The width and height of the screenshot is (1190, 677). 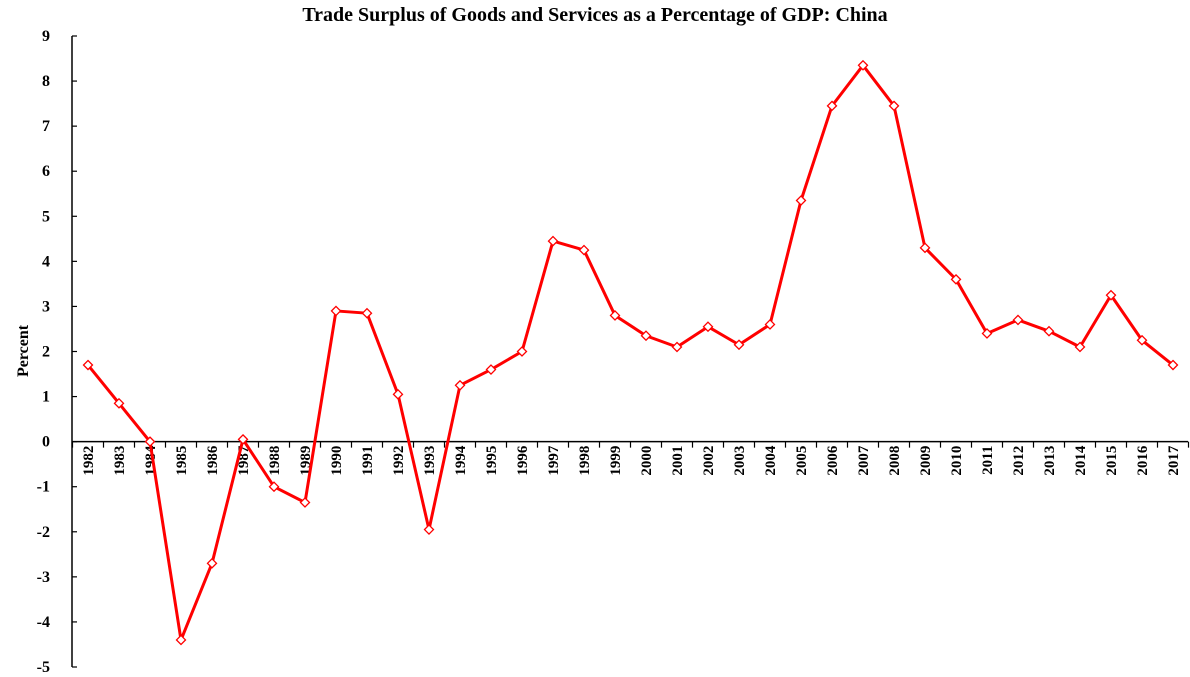 I want to click on x-tick-label: 2007, so click(x=864, y=460).